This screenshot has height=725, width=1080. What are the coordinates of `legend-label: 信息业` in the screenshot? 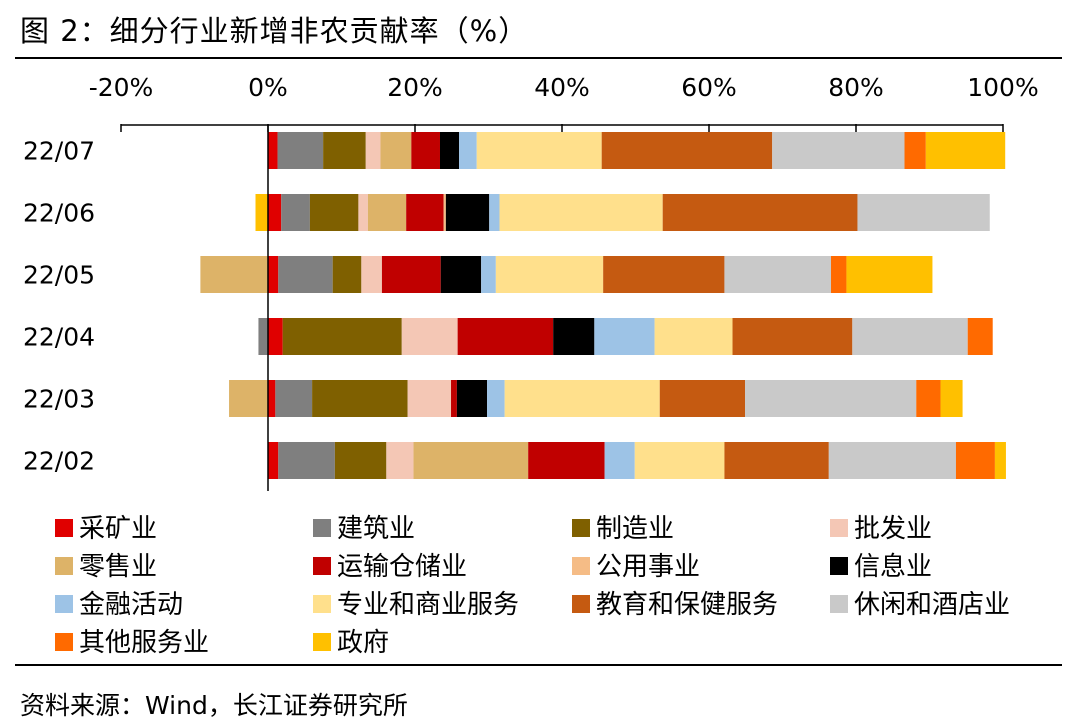 It's located at (893, 567).